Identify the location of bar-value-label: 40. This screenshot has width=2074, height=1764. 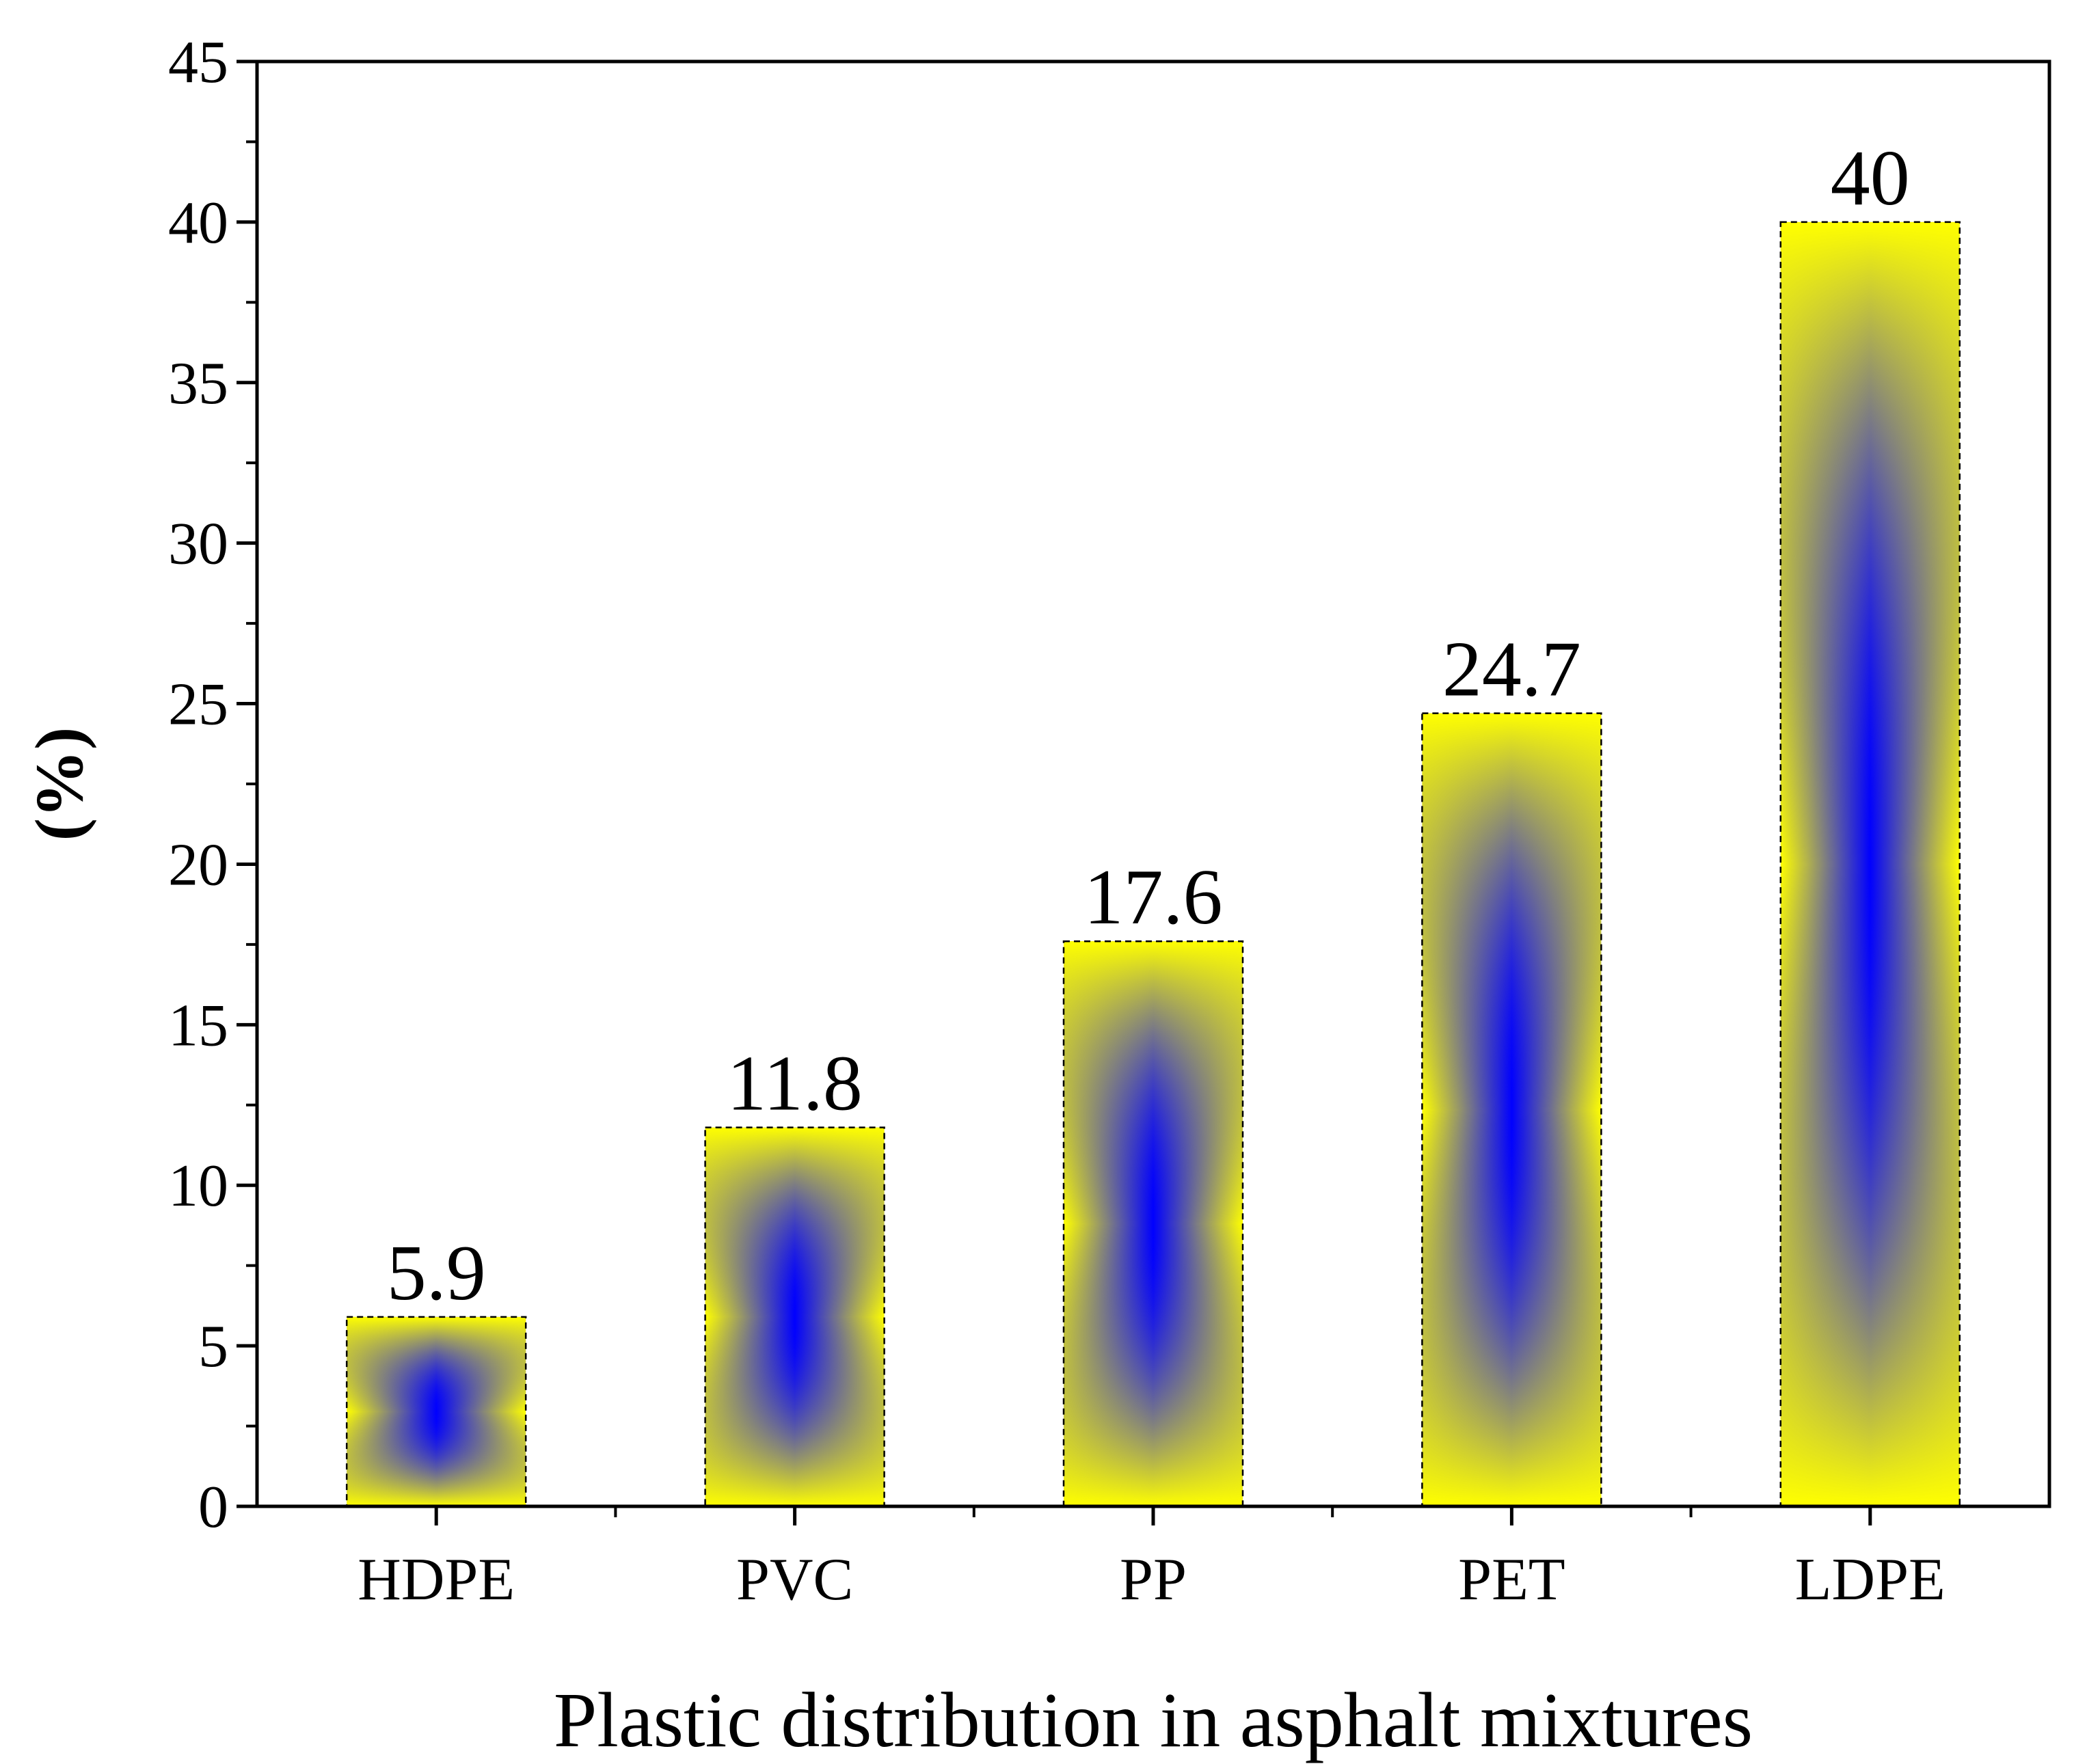
(1870, 178).